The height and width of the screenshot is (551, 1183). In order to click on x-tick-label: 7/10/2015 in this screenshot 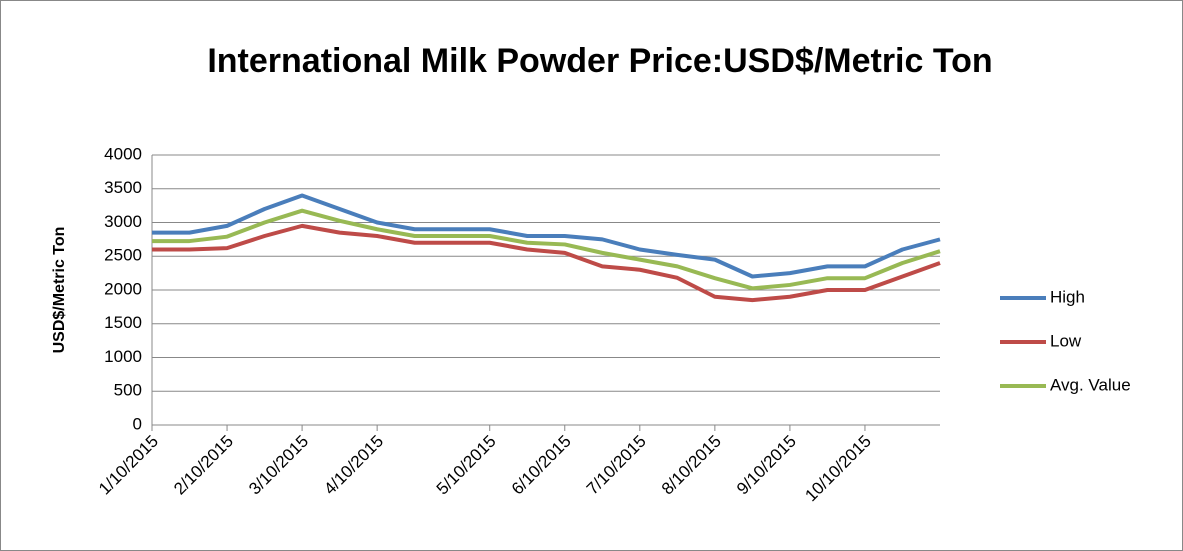, I will do `click(616, 465)`.